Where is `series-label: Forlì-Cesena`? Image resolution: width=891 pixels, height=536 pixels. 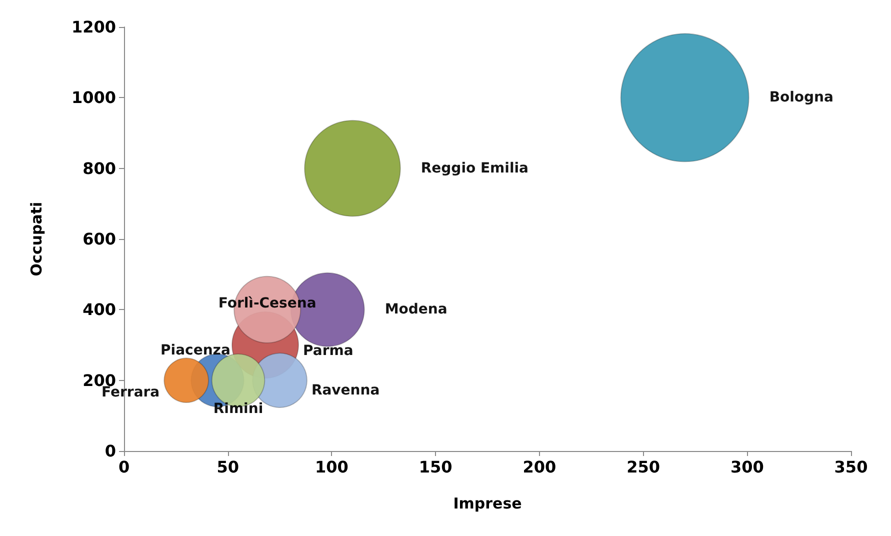
series-label: Forlì-Cesena is located at coordinates (267, 304).